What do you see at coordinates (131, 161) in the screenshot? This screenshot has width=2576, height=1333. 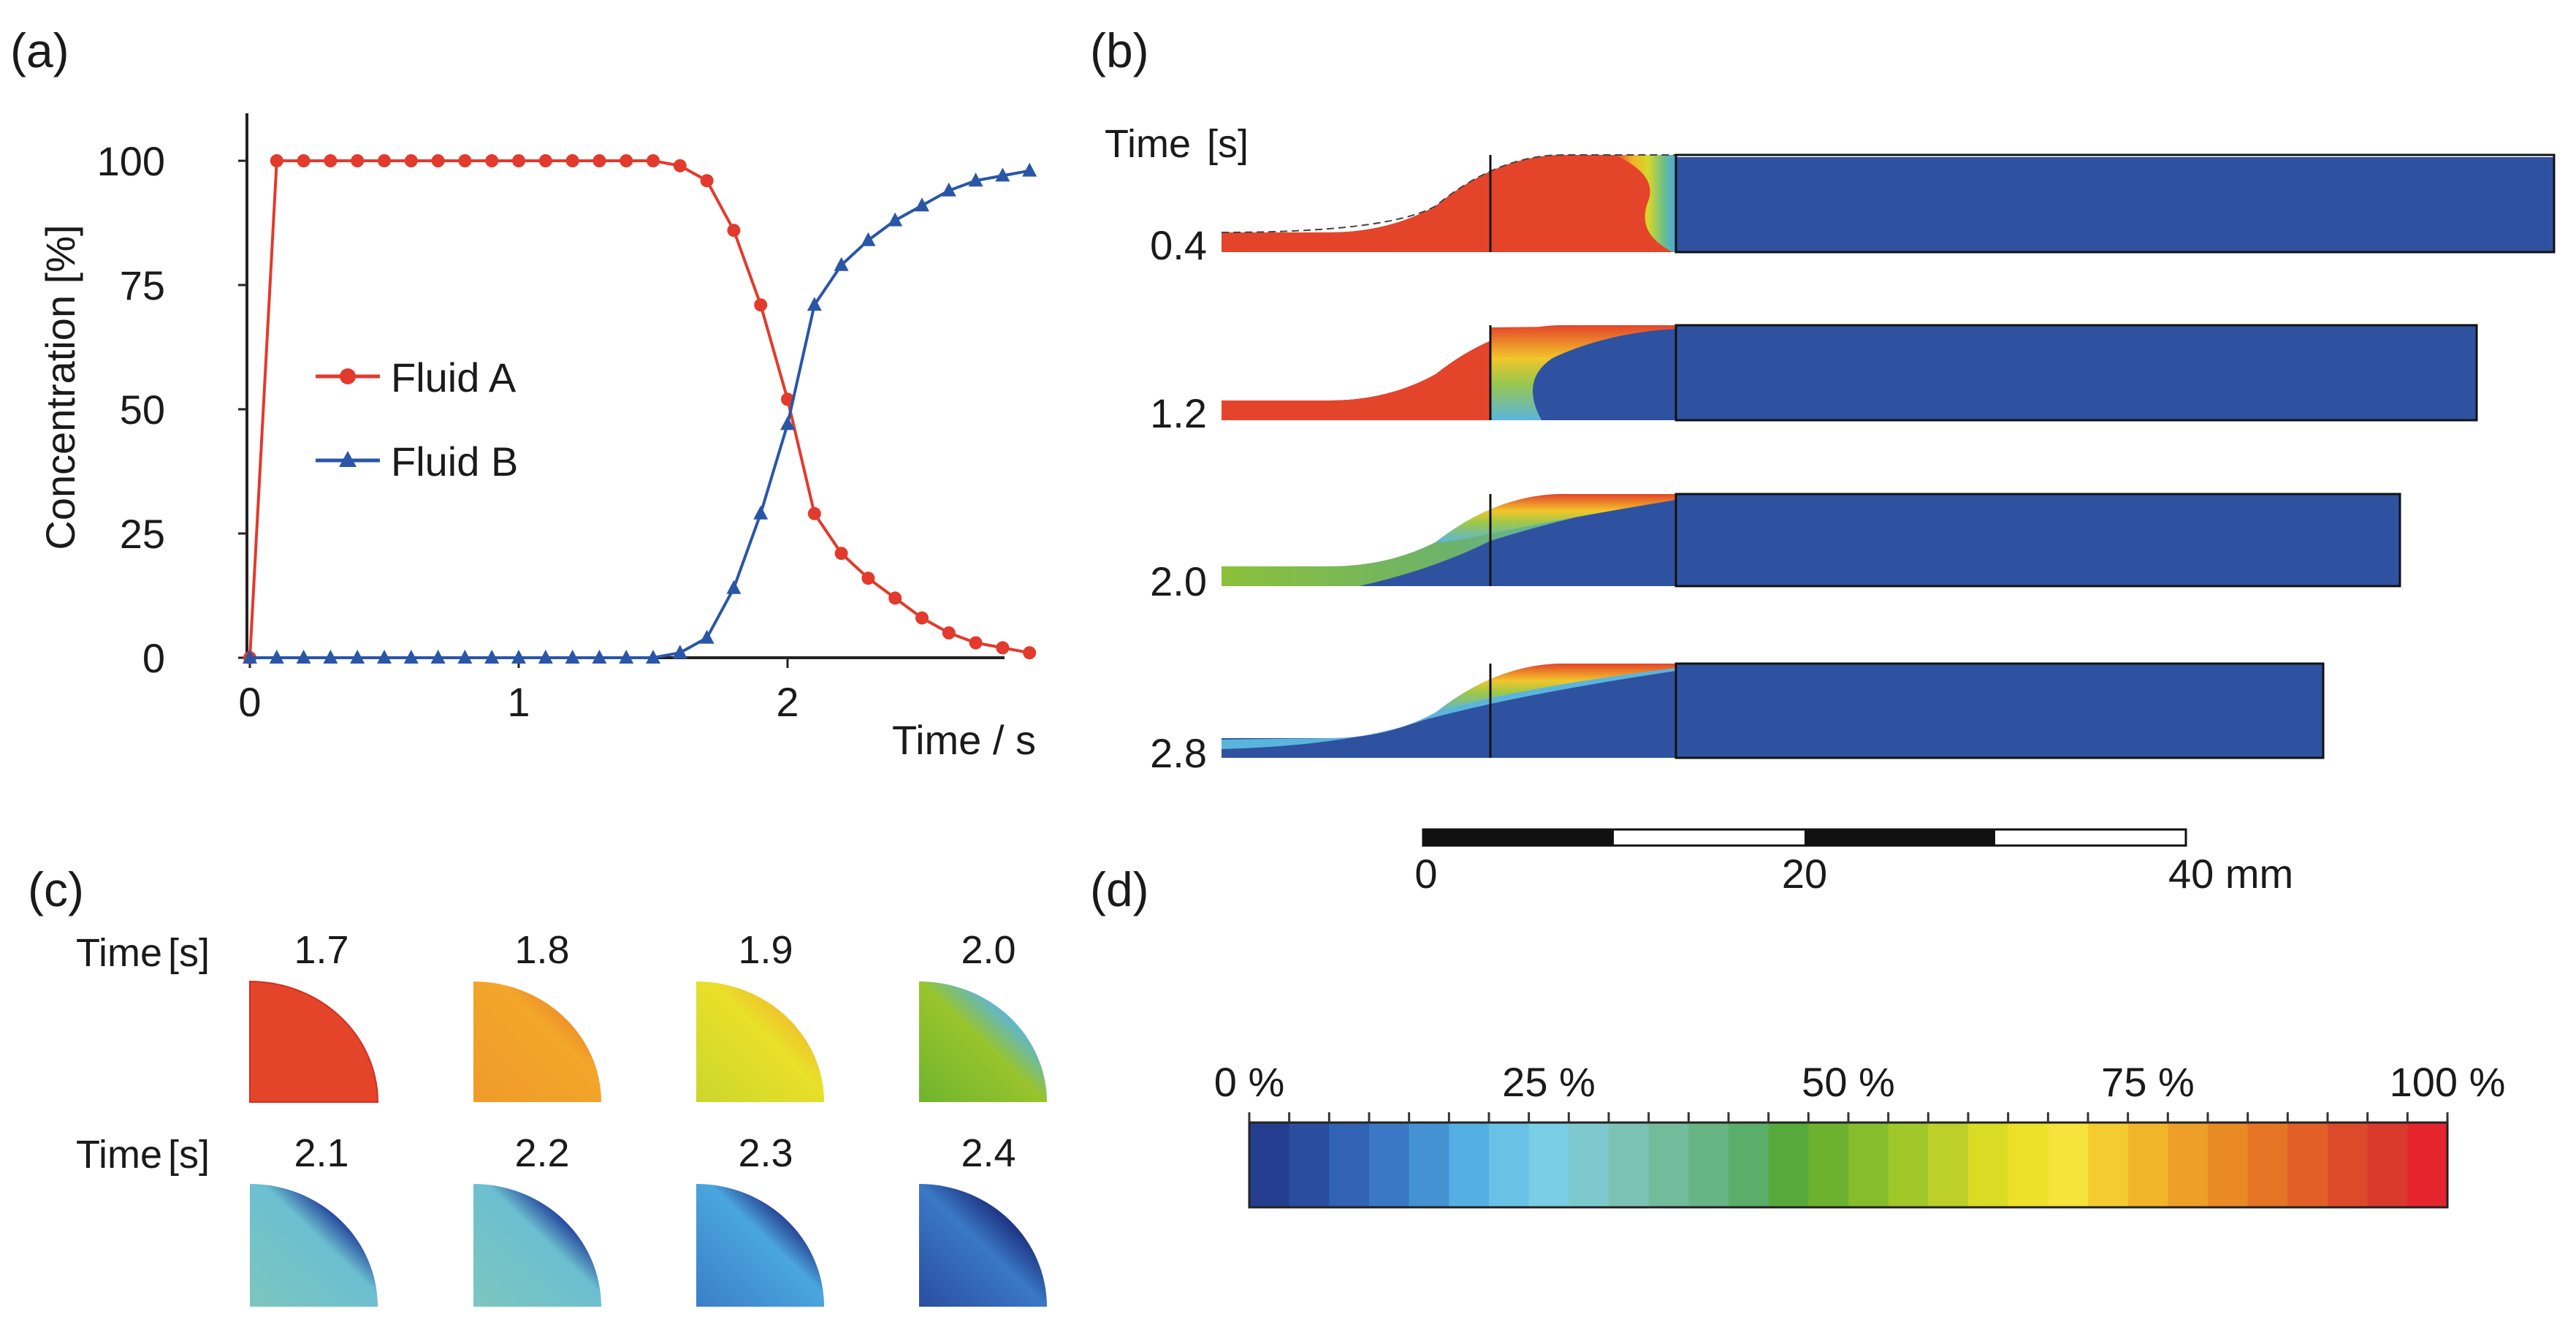 I see `y-tick-label: 100` at bounding box center [131, 161].